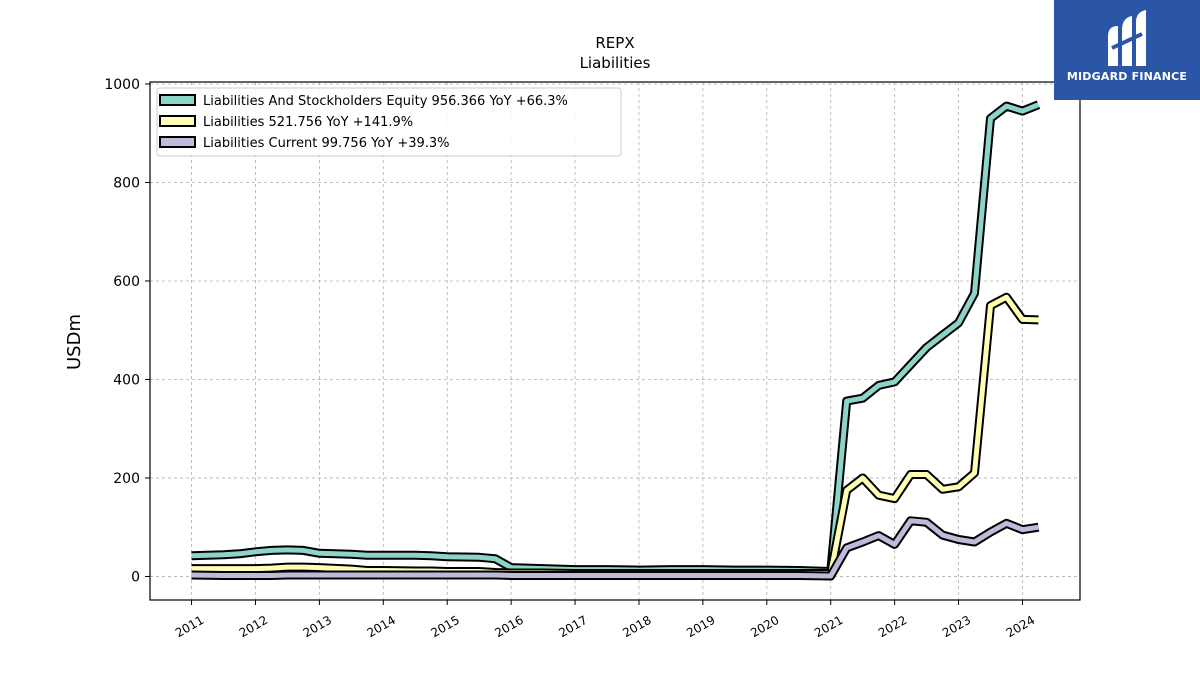  I want to click on legend-box, so click(389, 122).